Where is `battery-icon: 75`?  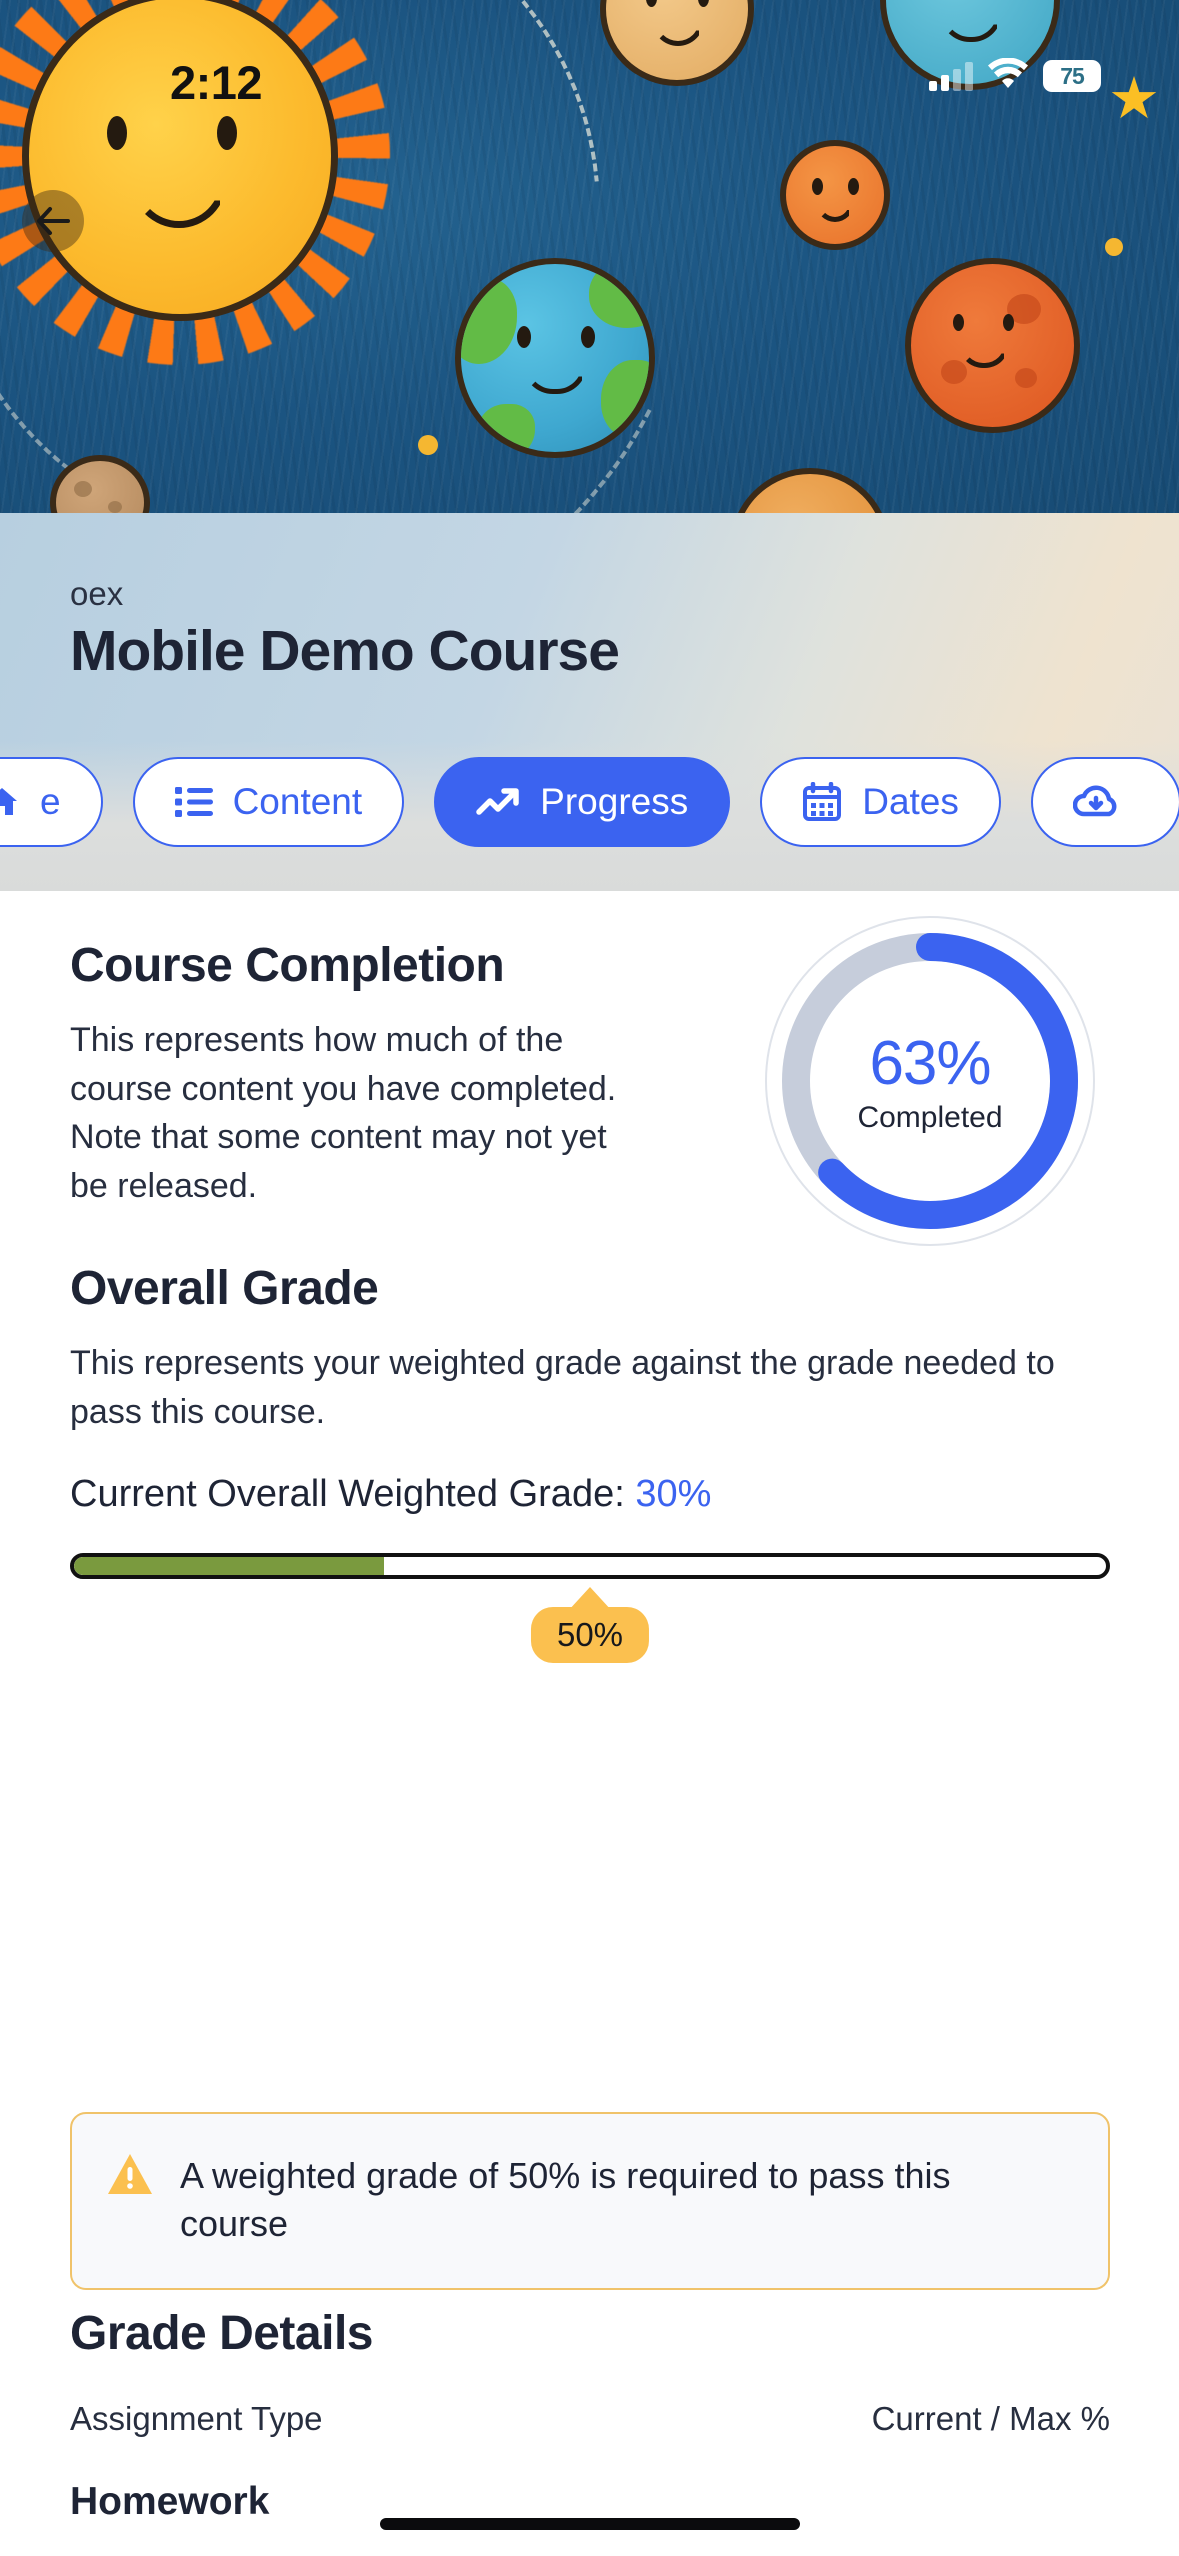
battery-icon: 75 is located at coordinates (1072, 76).